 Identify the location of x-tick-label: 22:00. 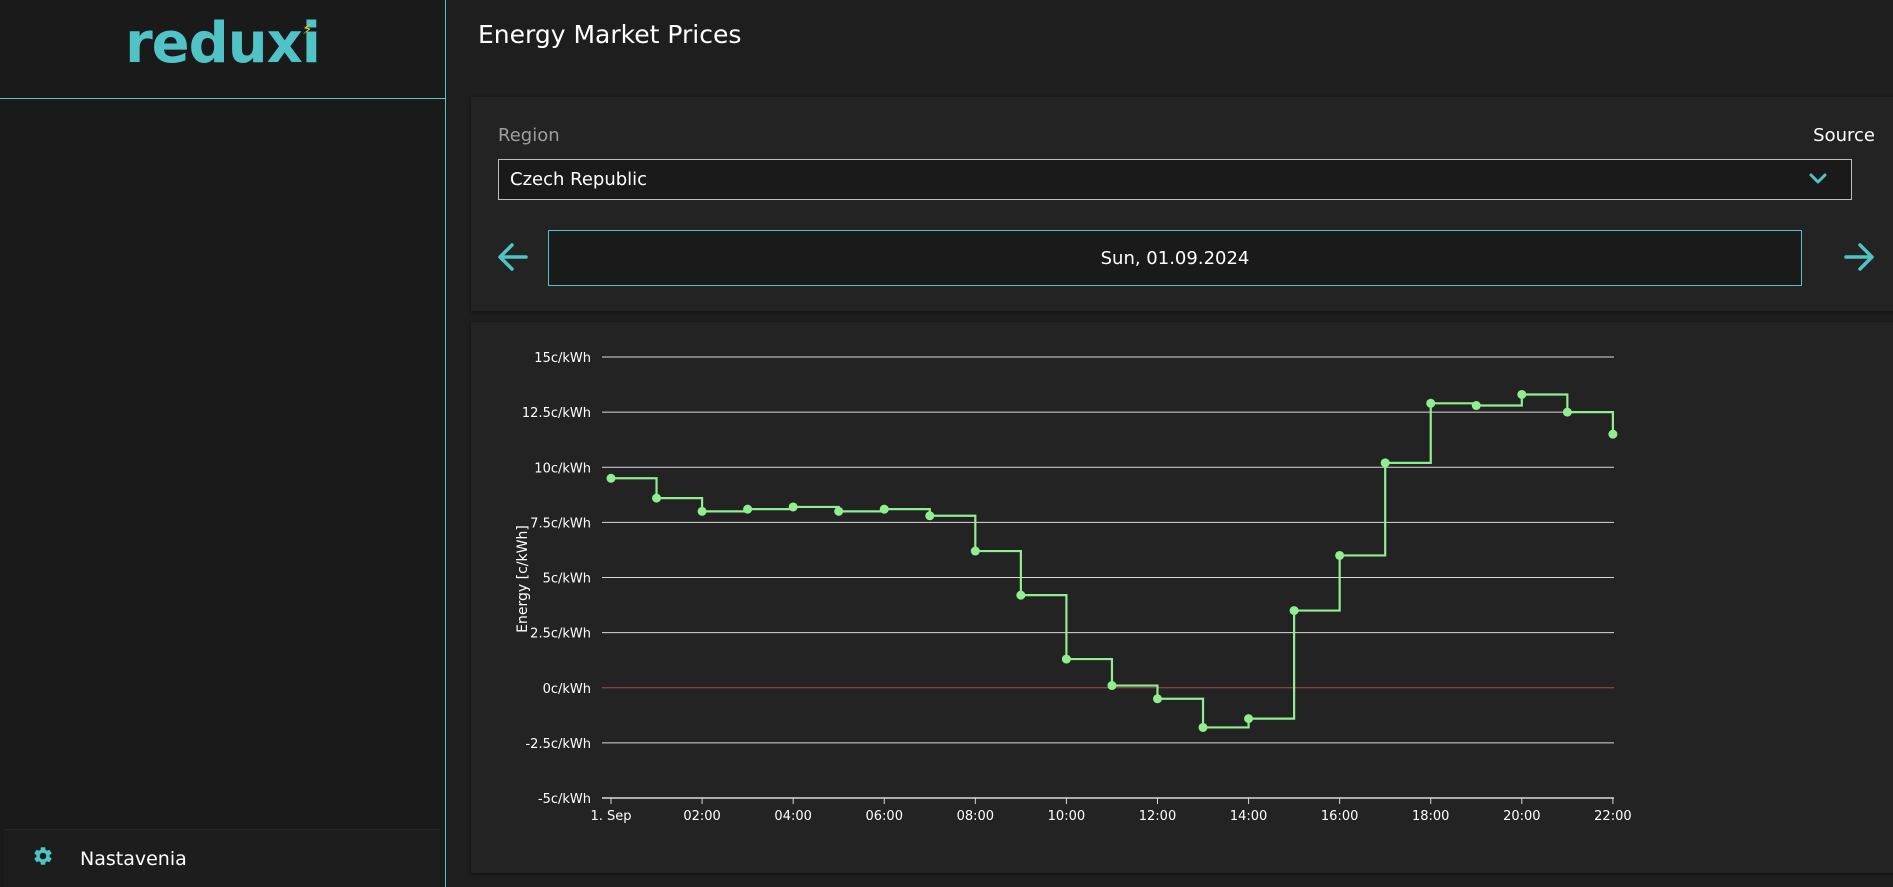
(1612, 816).